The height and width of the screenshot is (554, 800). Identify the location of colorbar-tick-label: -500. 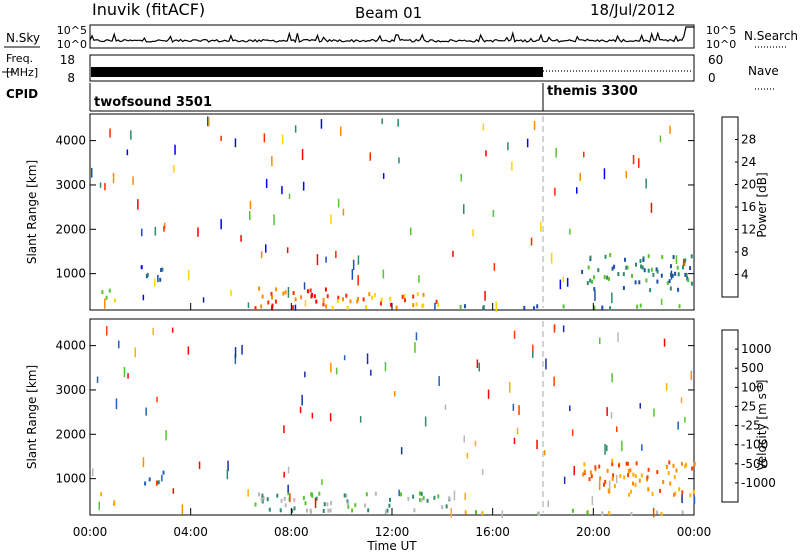
(754, 464).